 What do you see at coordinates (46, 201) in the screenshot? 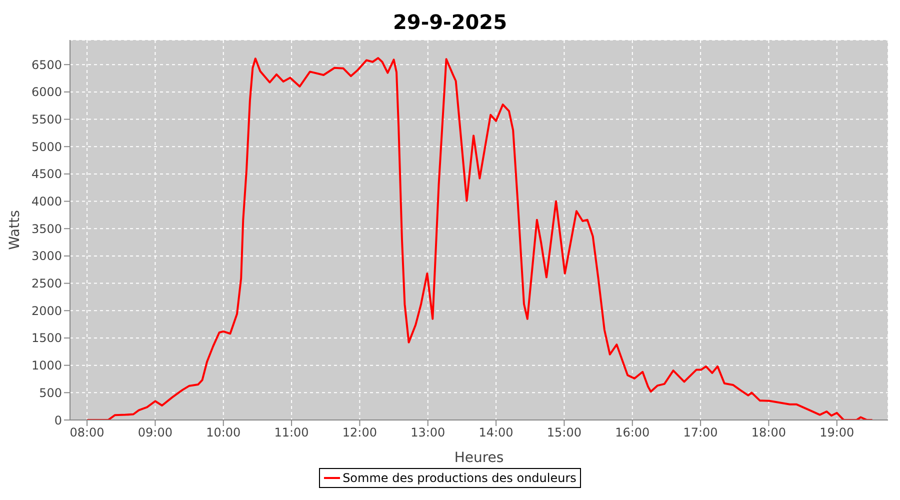
I see `y-tick-label: 4000` at bounding box center [46, 201].